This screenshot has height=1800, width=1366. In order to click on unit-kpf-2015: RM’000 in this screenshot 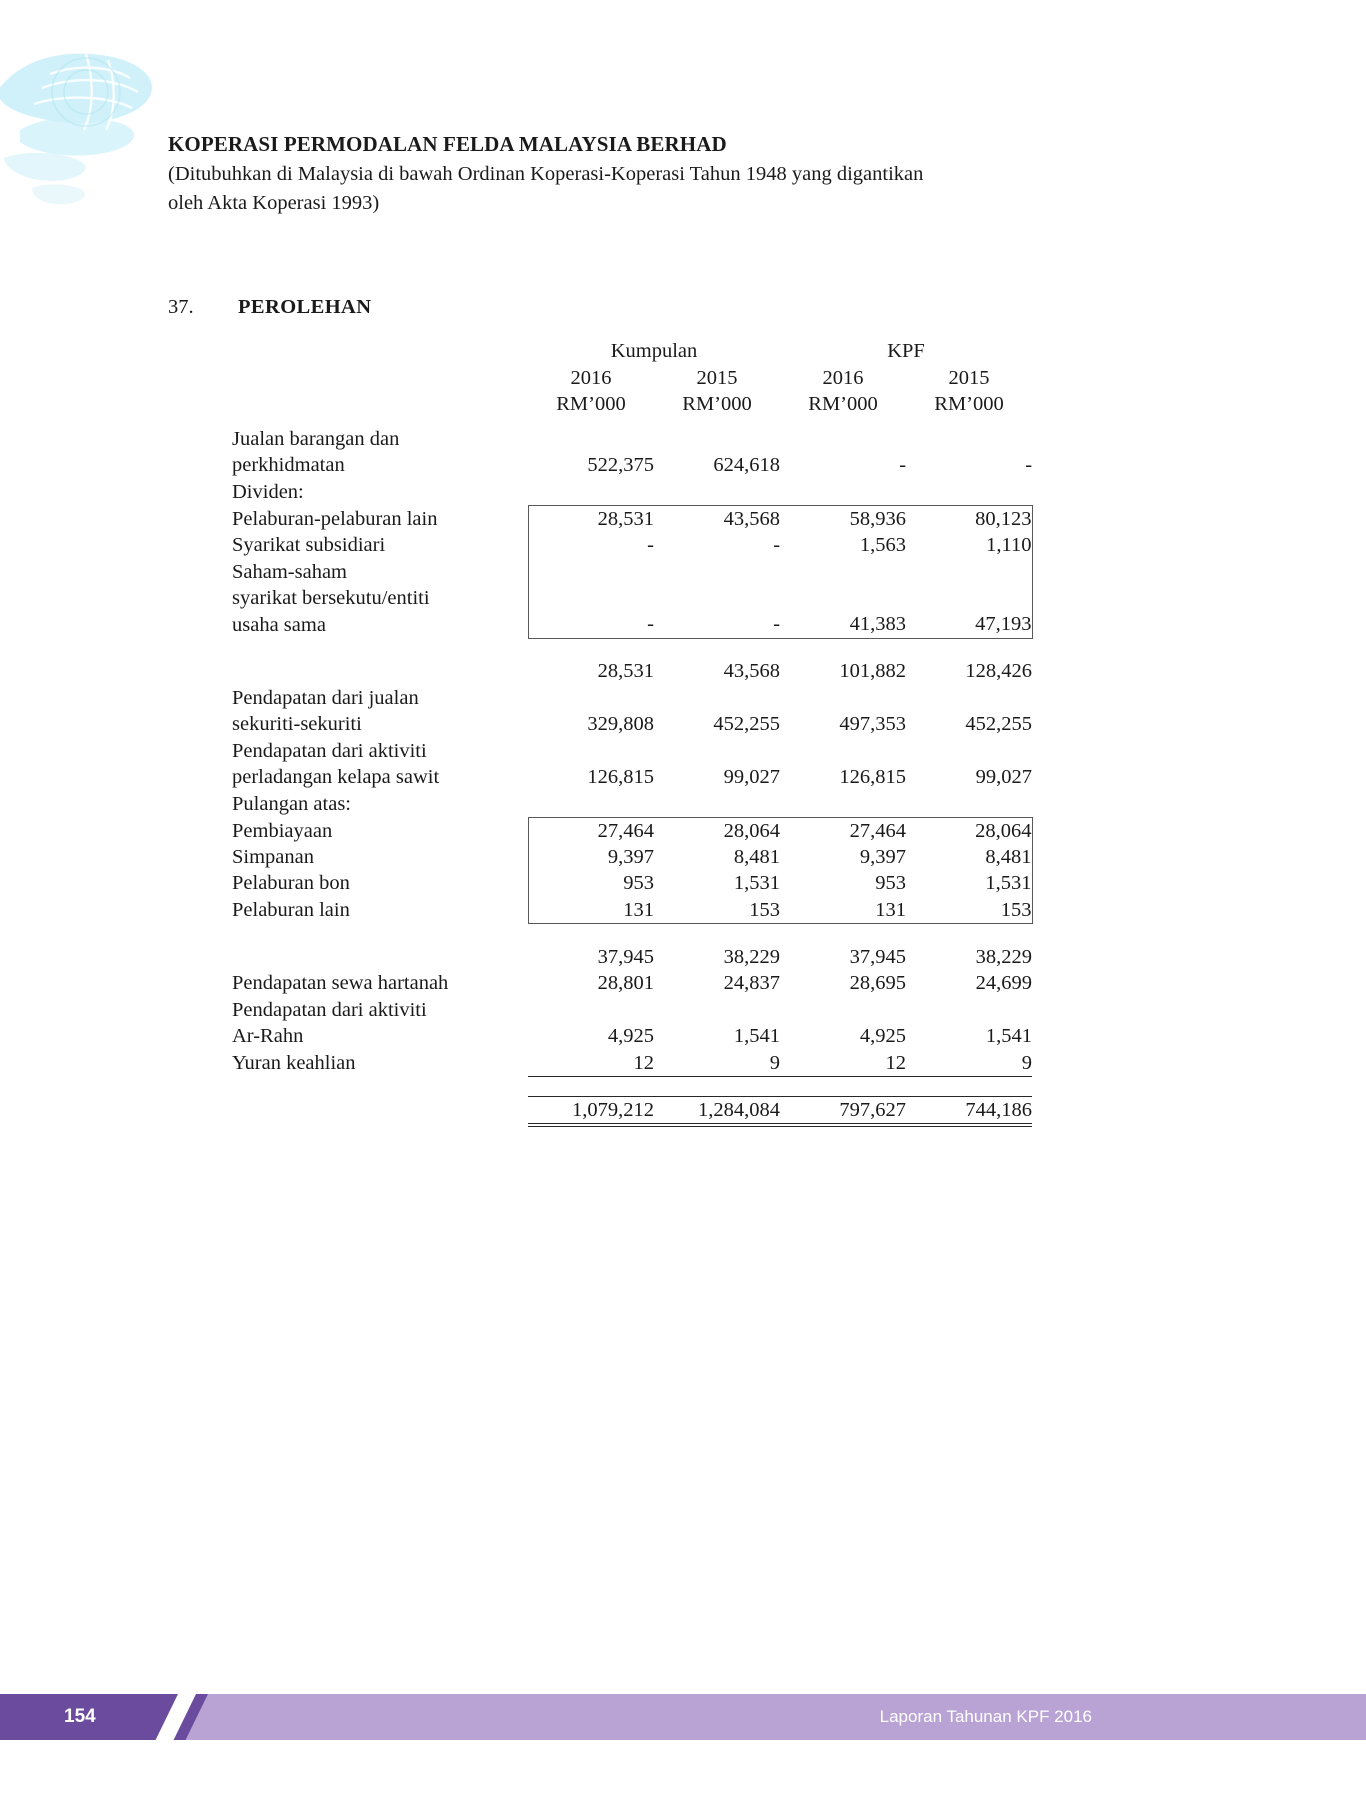, I will do `click(969, 404)`.